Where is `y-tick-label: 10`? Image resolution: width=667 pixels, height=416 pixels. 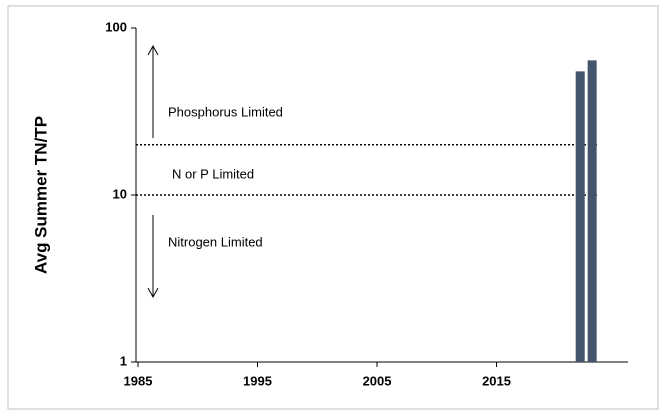 y-tick-label: 10 is located at coordinates (120, 193).